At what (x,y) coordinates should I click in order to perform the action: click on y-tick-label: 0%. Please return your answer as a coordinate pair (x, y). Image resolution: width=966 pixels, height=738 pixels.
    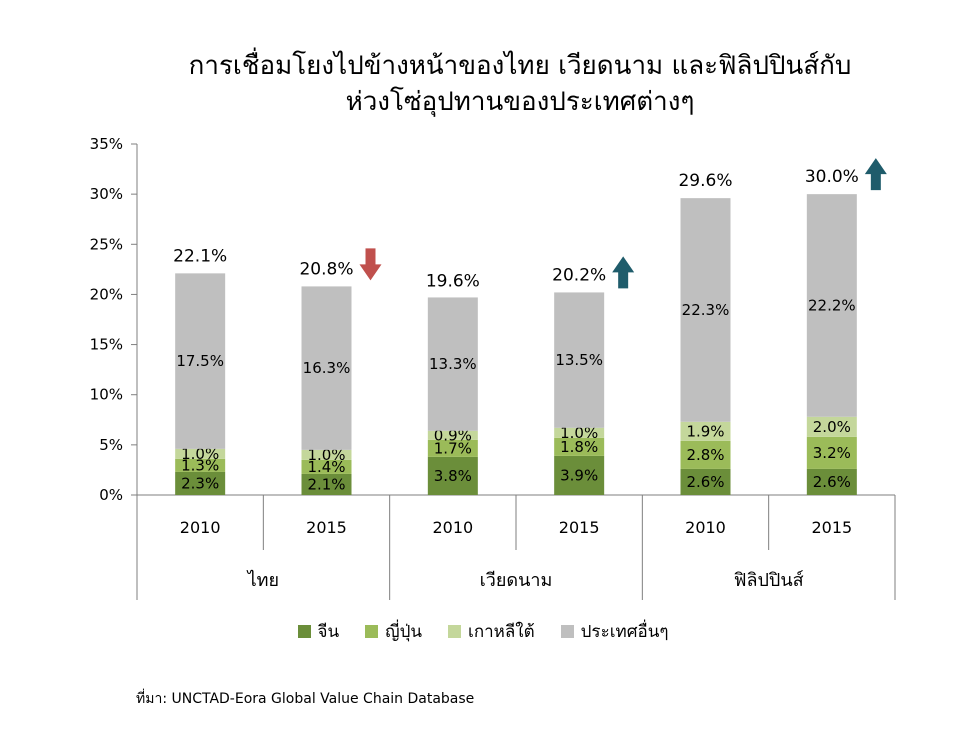
    Looking at the image, I should click on (111, 495).